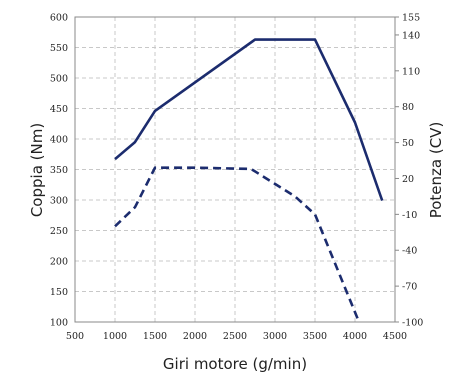 This screenshot has height=376, width=459. Describe the element at coordinates (195, 336) in the screenshot. I see `x-tick-label: 2000` at that location.